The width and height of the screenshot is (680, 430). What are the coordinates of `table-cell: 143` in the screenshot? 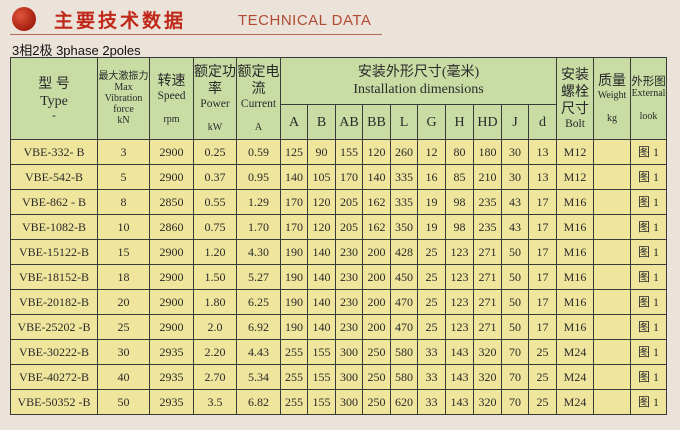 It's located at (459, 377).